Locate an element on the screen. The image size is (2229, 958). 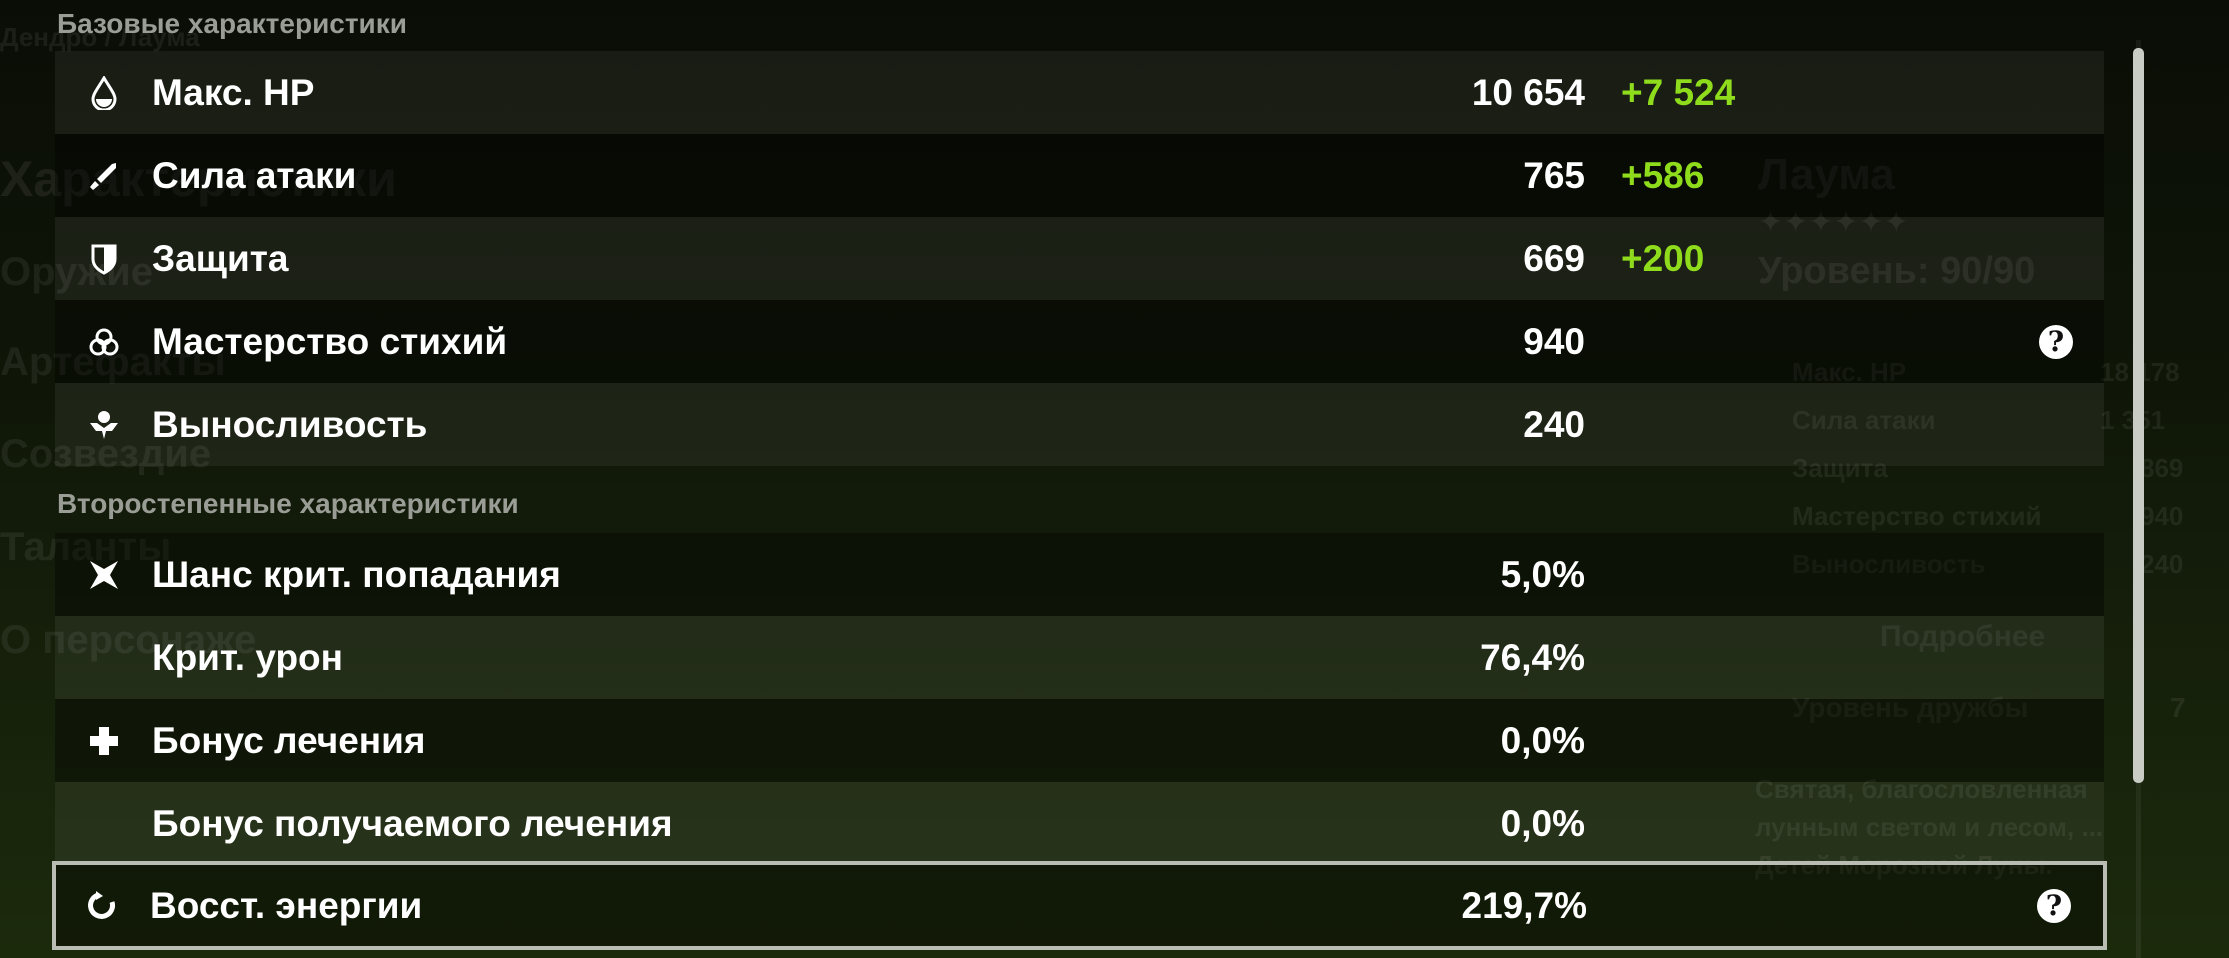
bg-stat-value: 240 is located at coordinates (2162, 564).